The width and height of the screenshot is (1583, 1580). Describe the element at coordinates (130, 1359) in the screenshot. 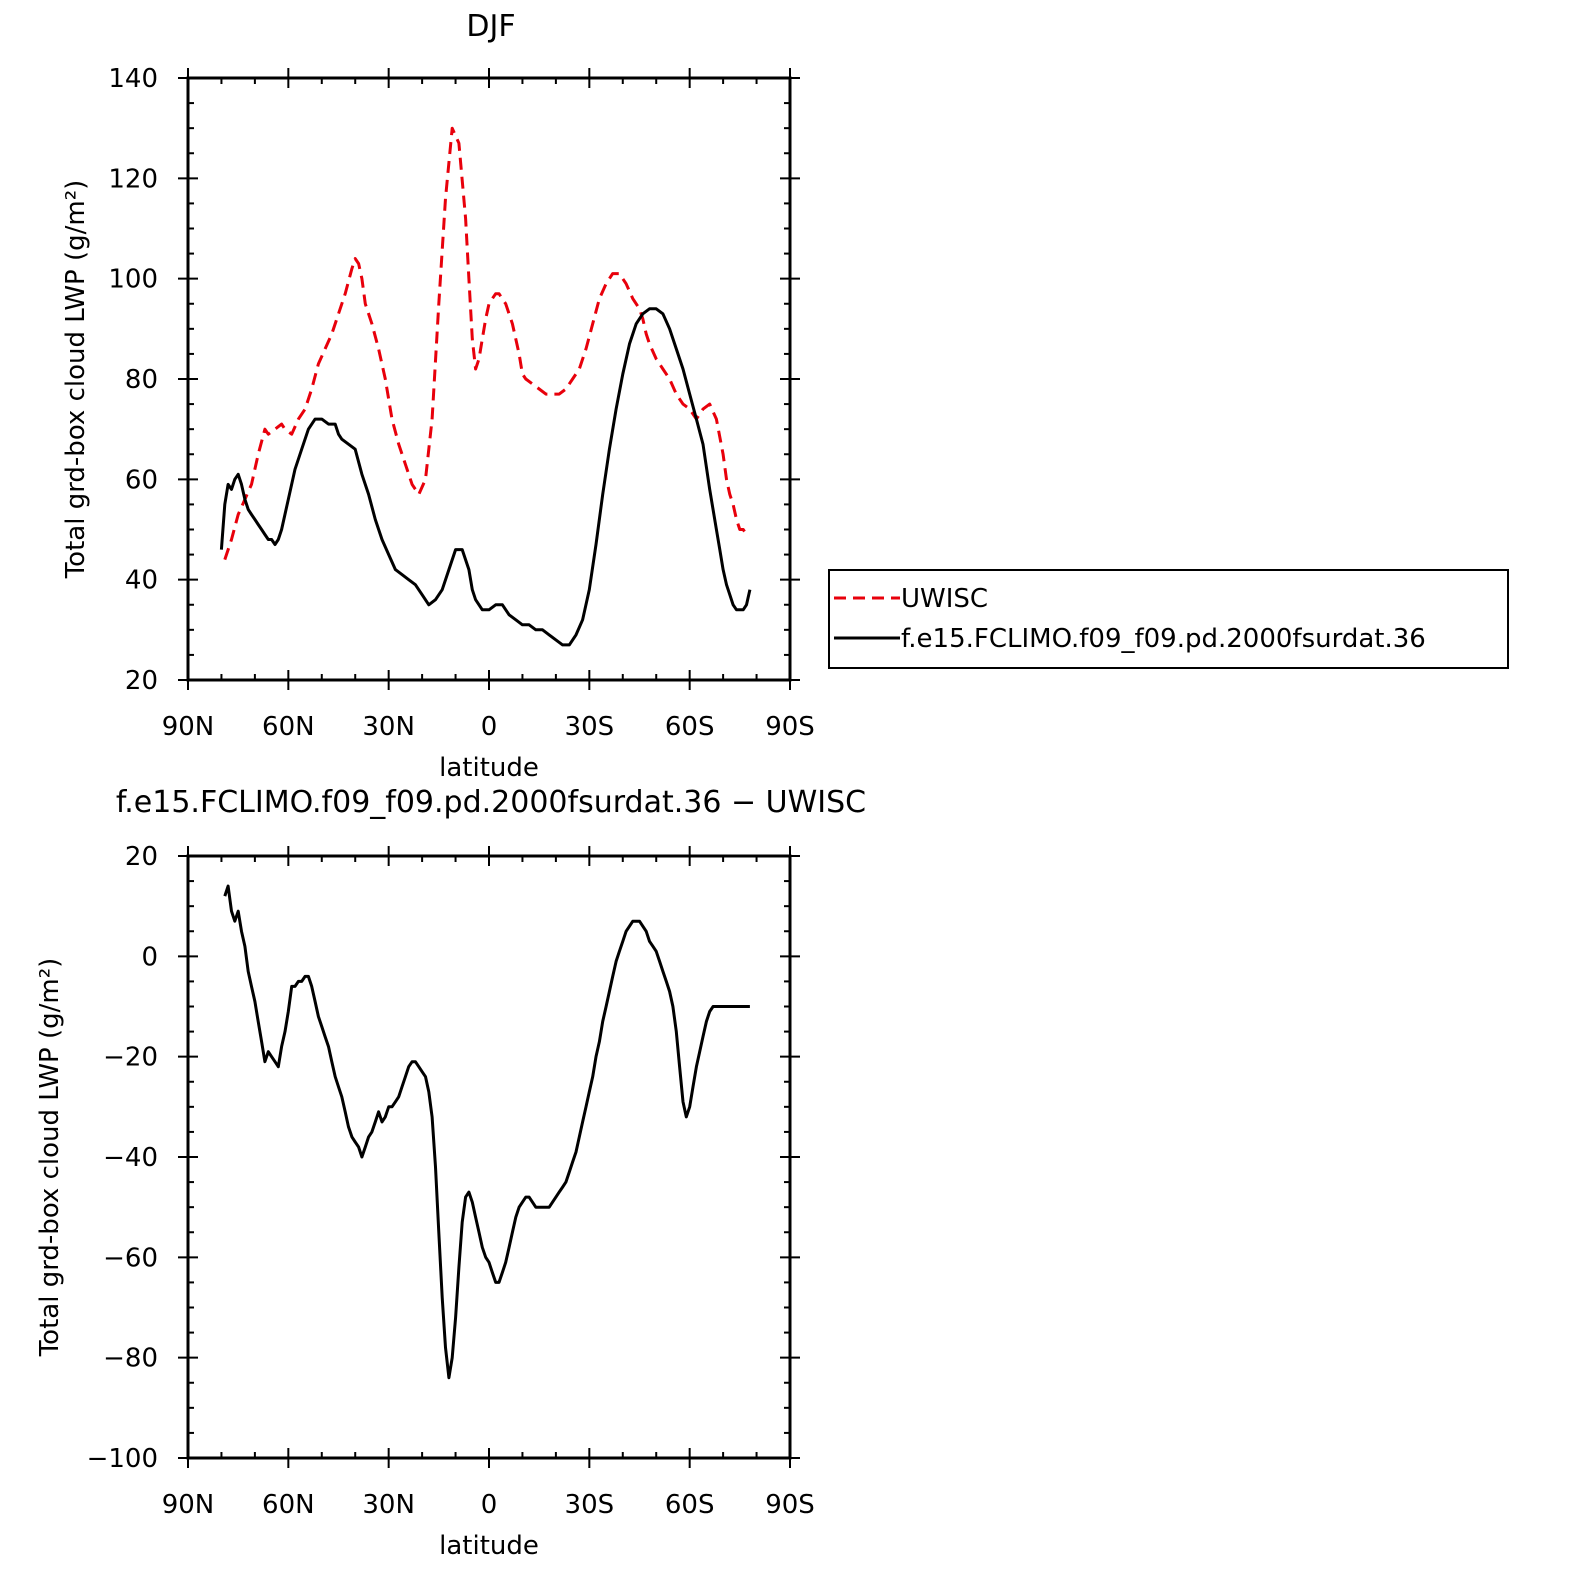

I see `y-tick-label: −80` at that location.